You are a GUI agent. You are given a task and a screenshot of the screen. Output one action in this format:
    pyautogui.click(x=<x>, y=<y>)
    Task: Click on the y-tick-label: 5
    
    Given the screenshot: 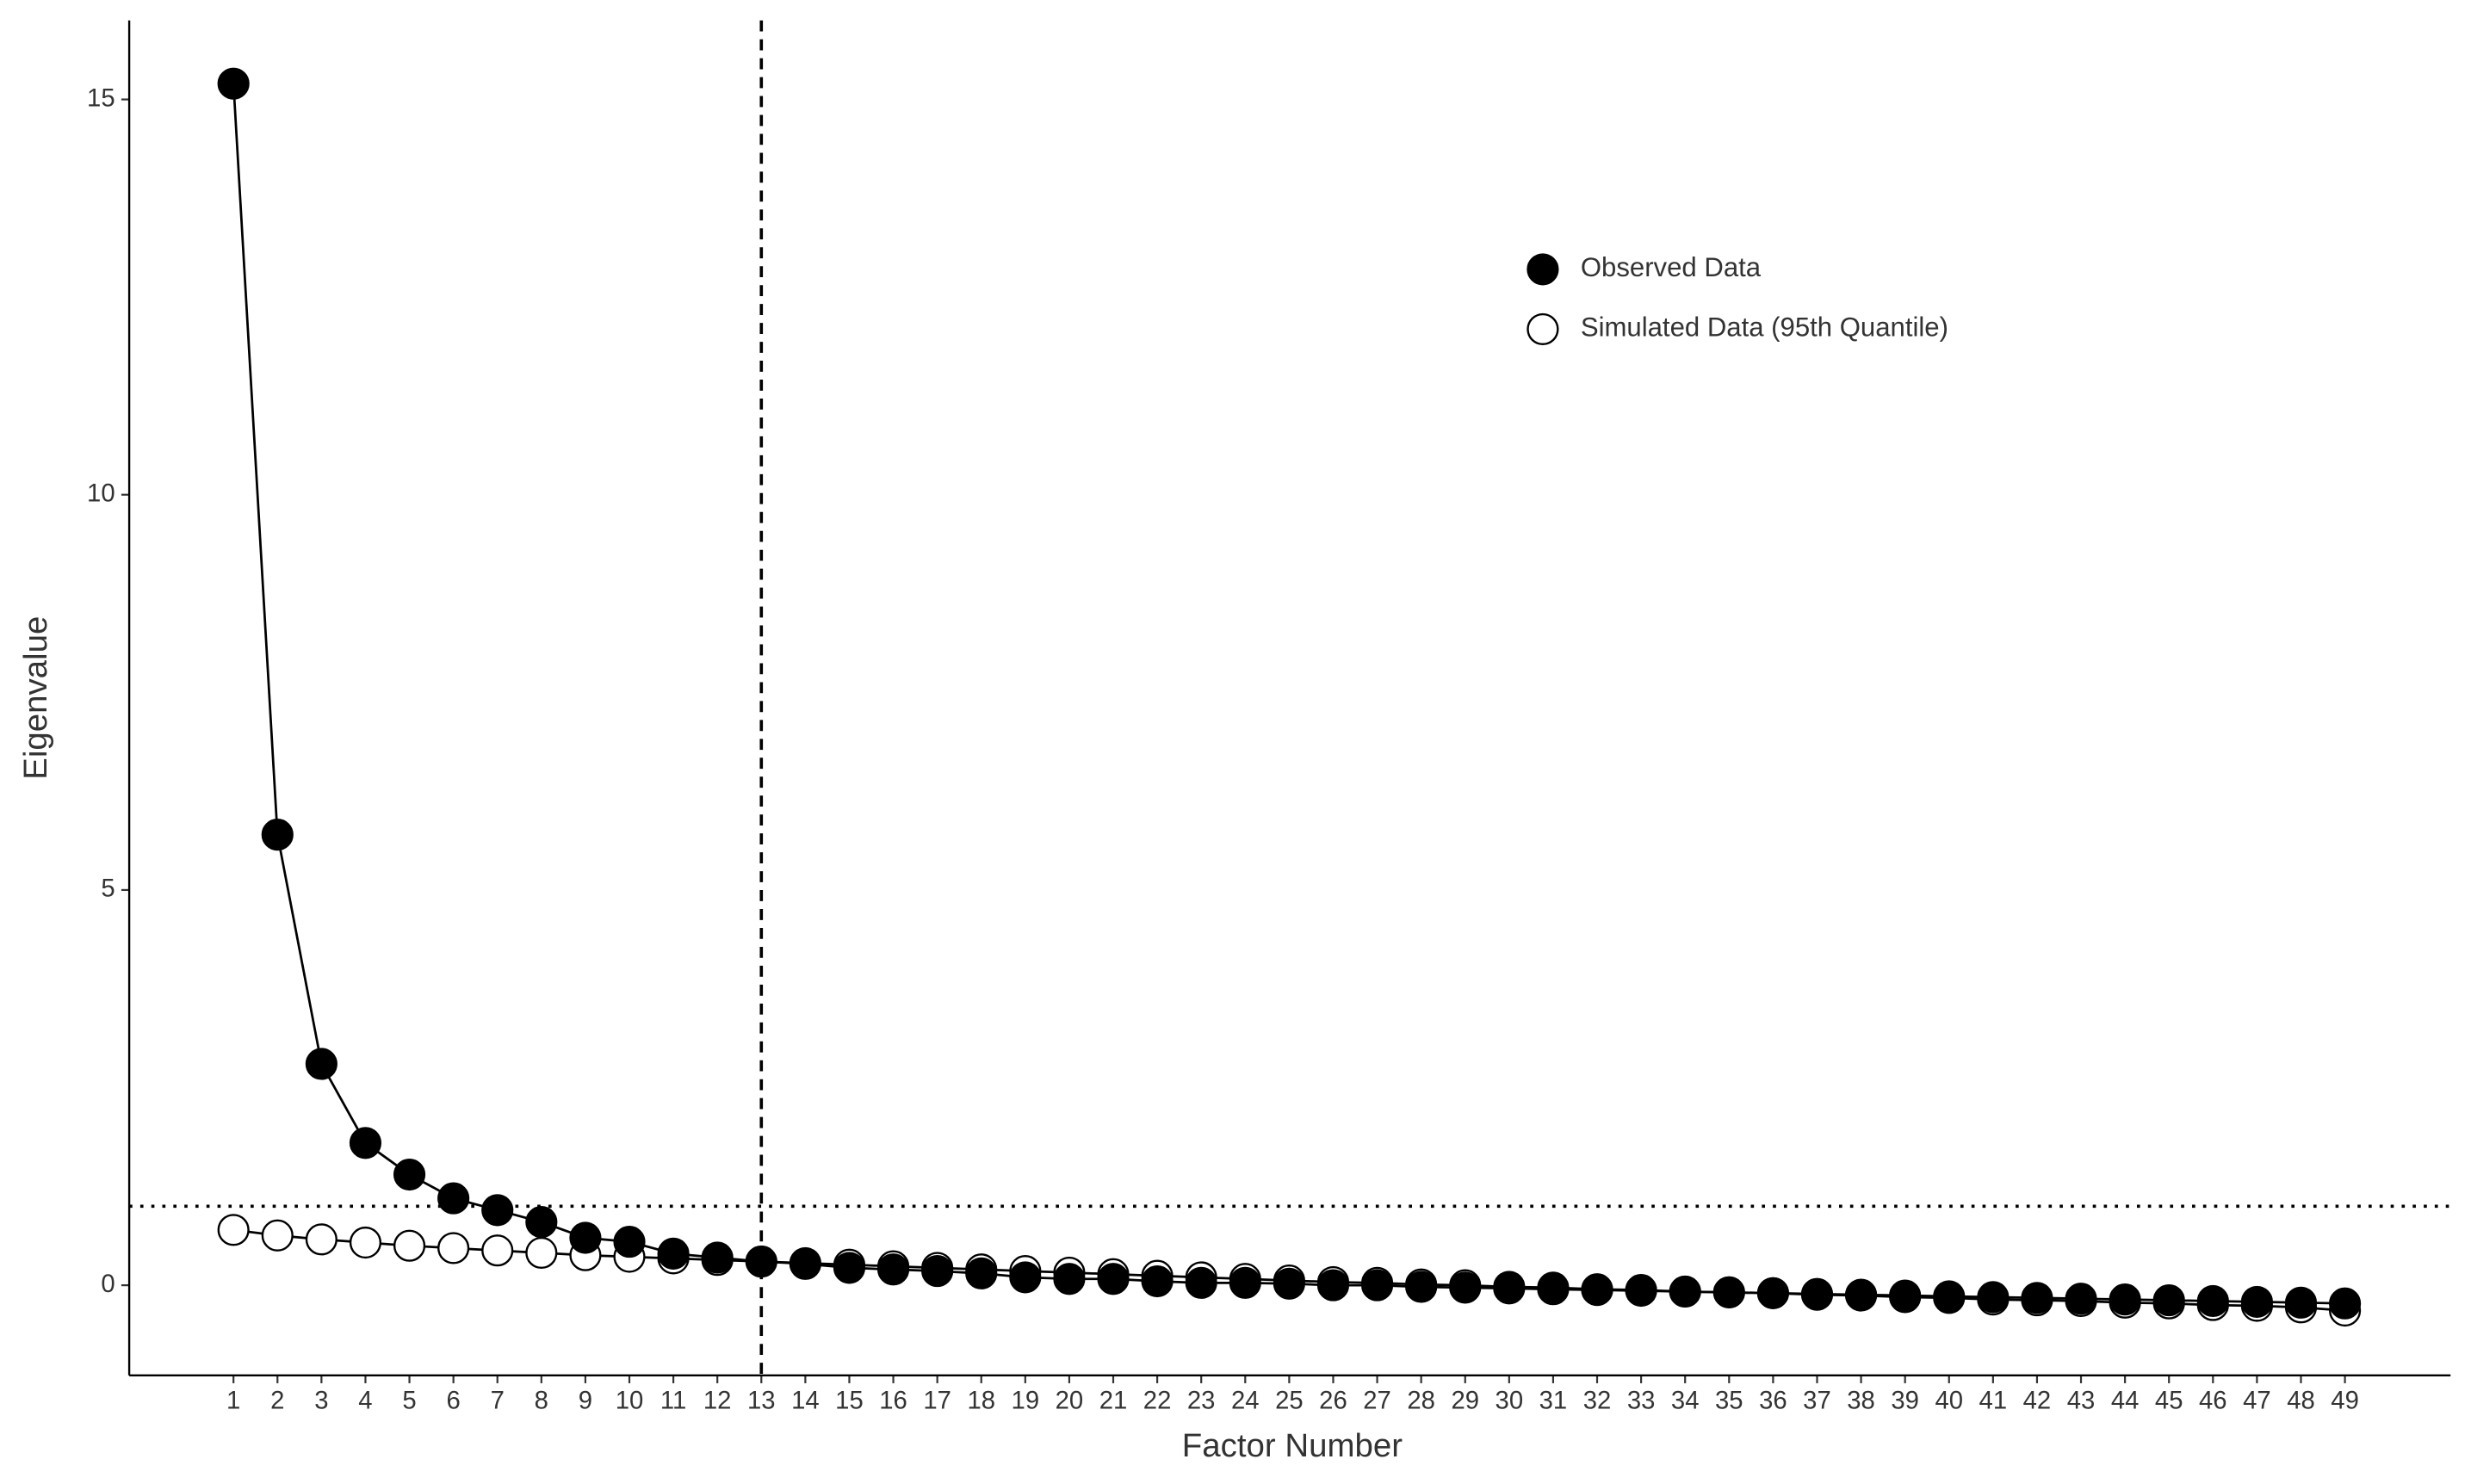 What is the action you would take?
    pyautogui.click(x=108, y=889)
    